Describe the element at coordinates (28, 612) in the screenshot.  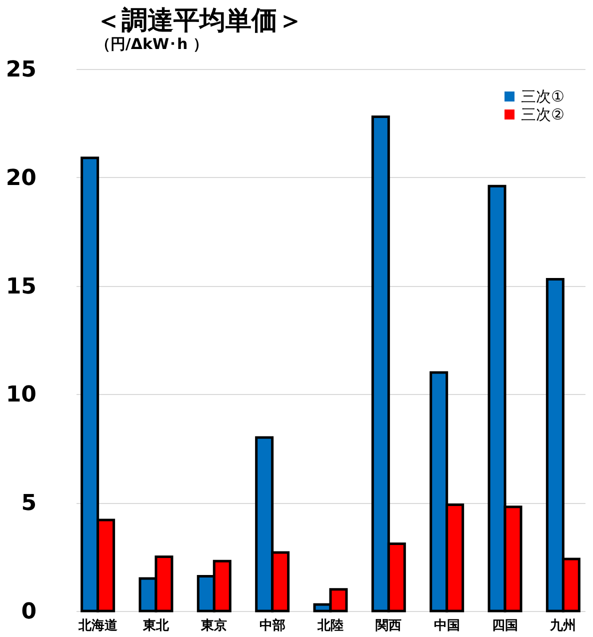
I see `y-tick-label: 0` at that location.